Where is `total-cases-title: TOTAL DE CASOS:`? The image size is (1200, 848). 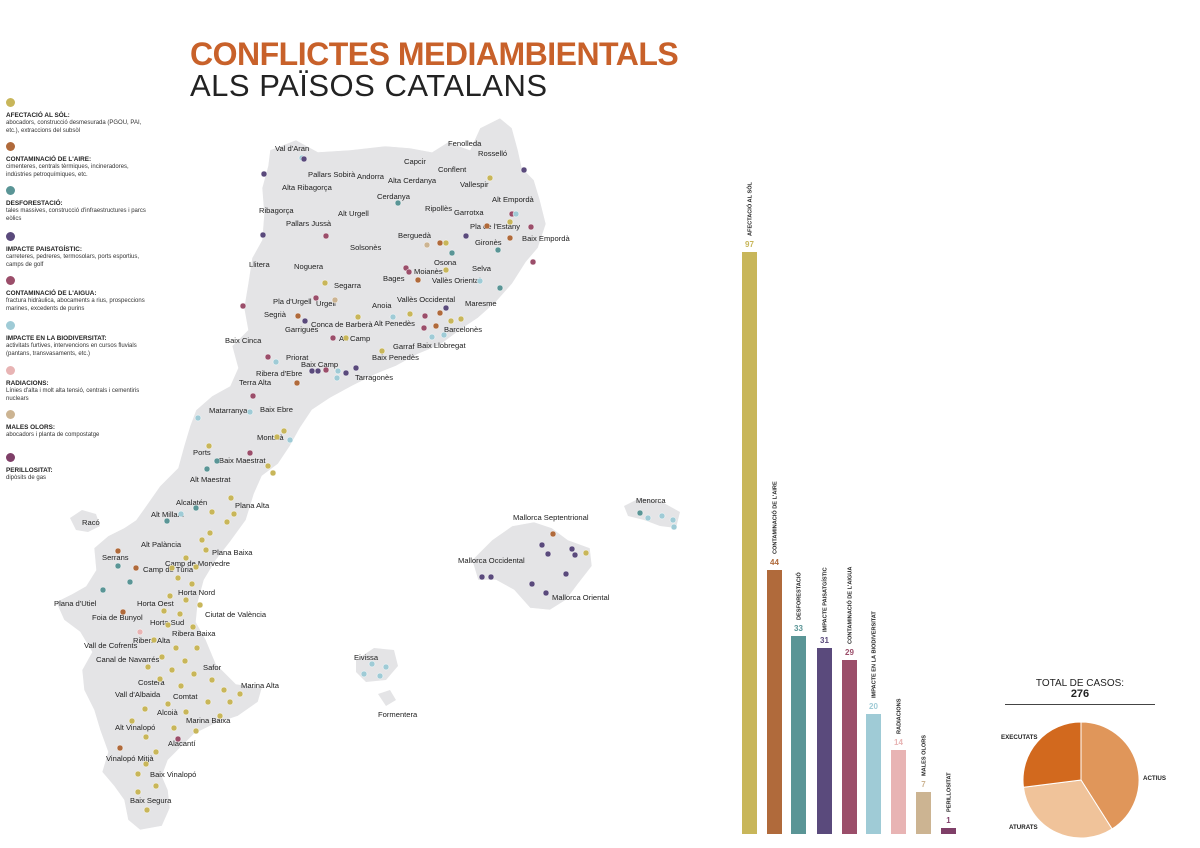
total-cases-title: TOTAL DE CASOS: is located at coordinates (1080, 683).